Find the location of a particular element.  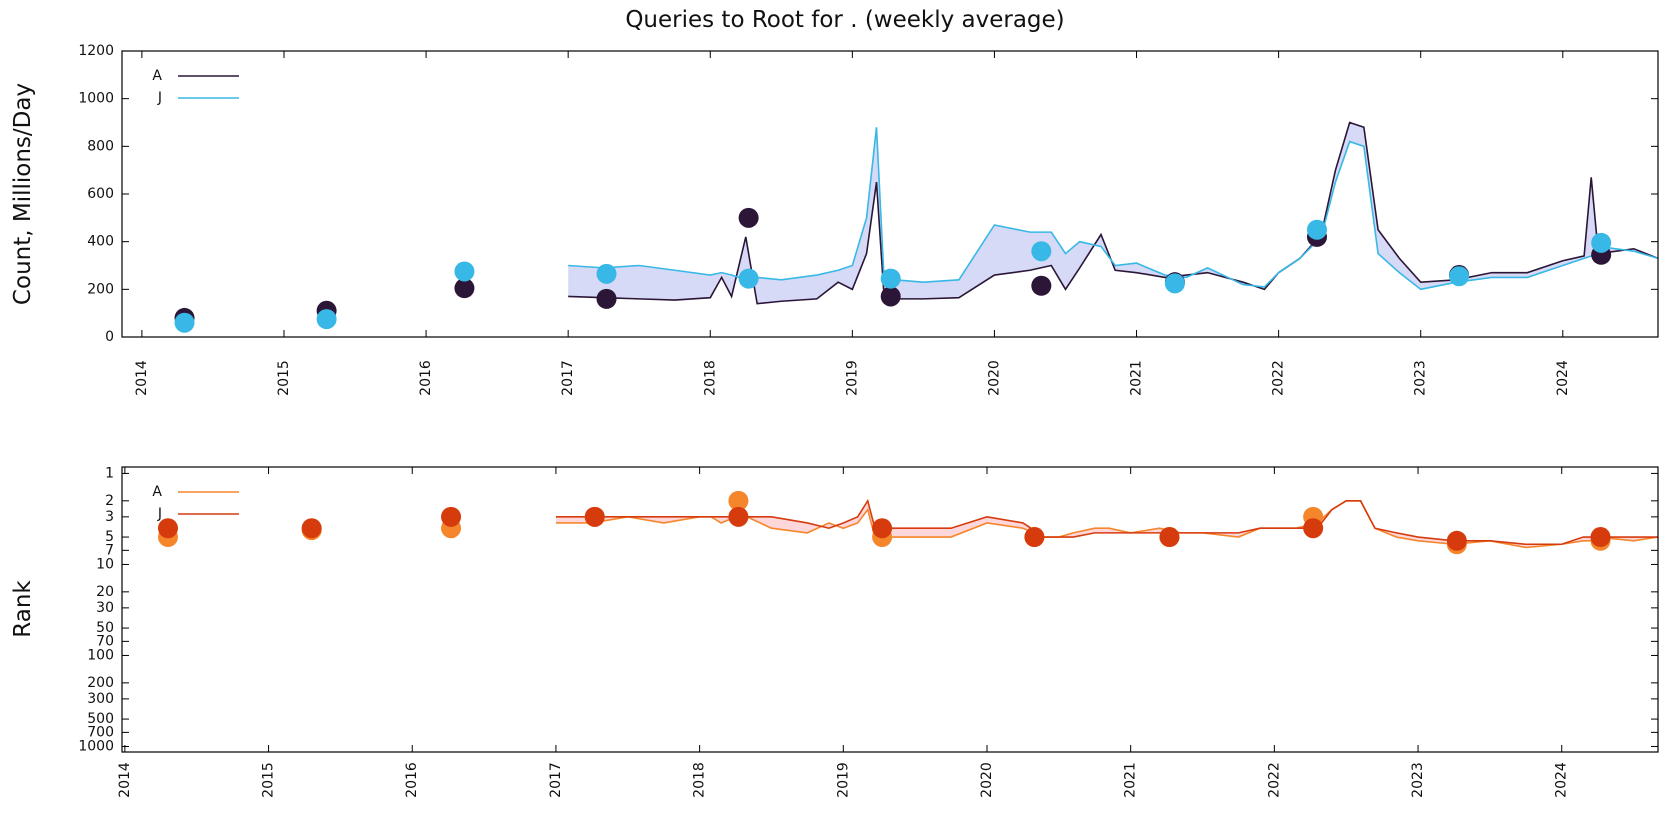

y-tick-label: 100 is located at coordinates (100, 655).